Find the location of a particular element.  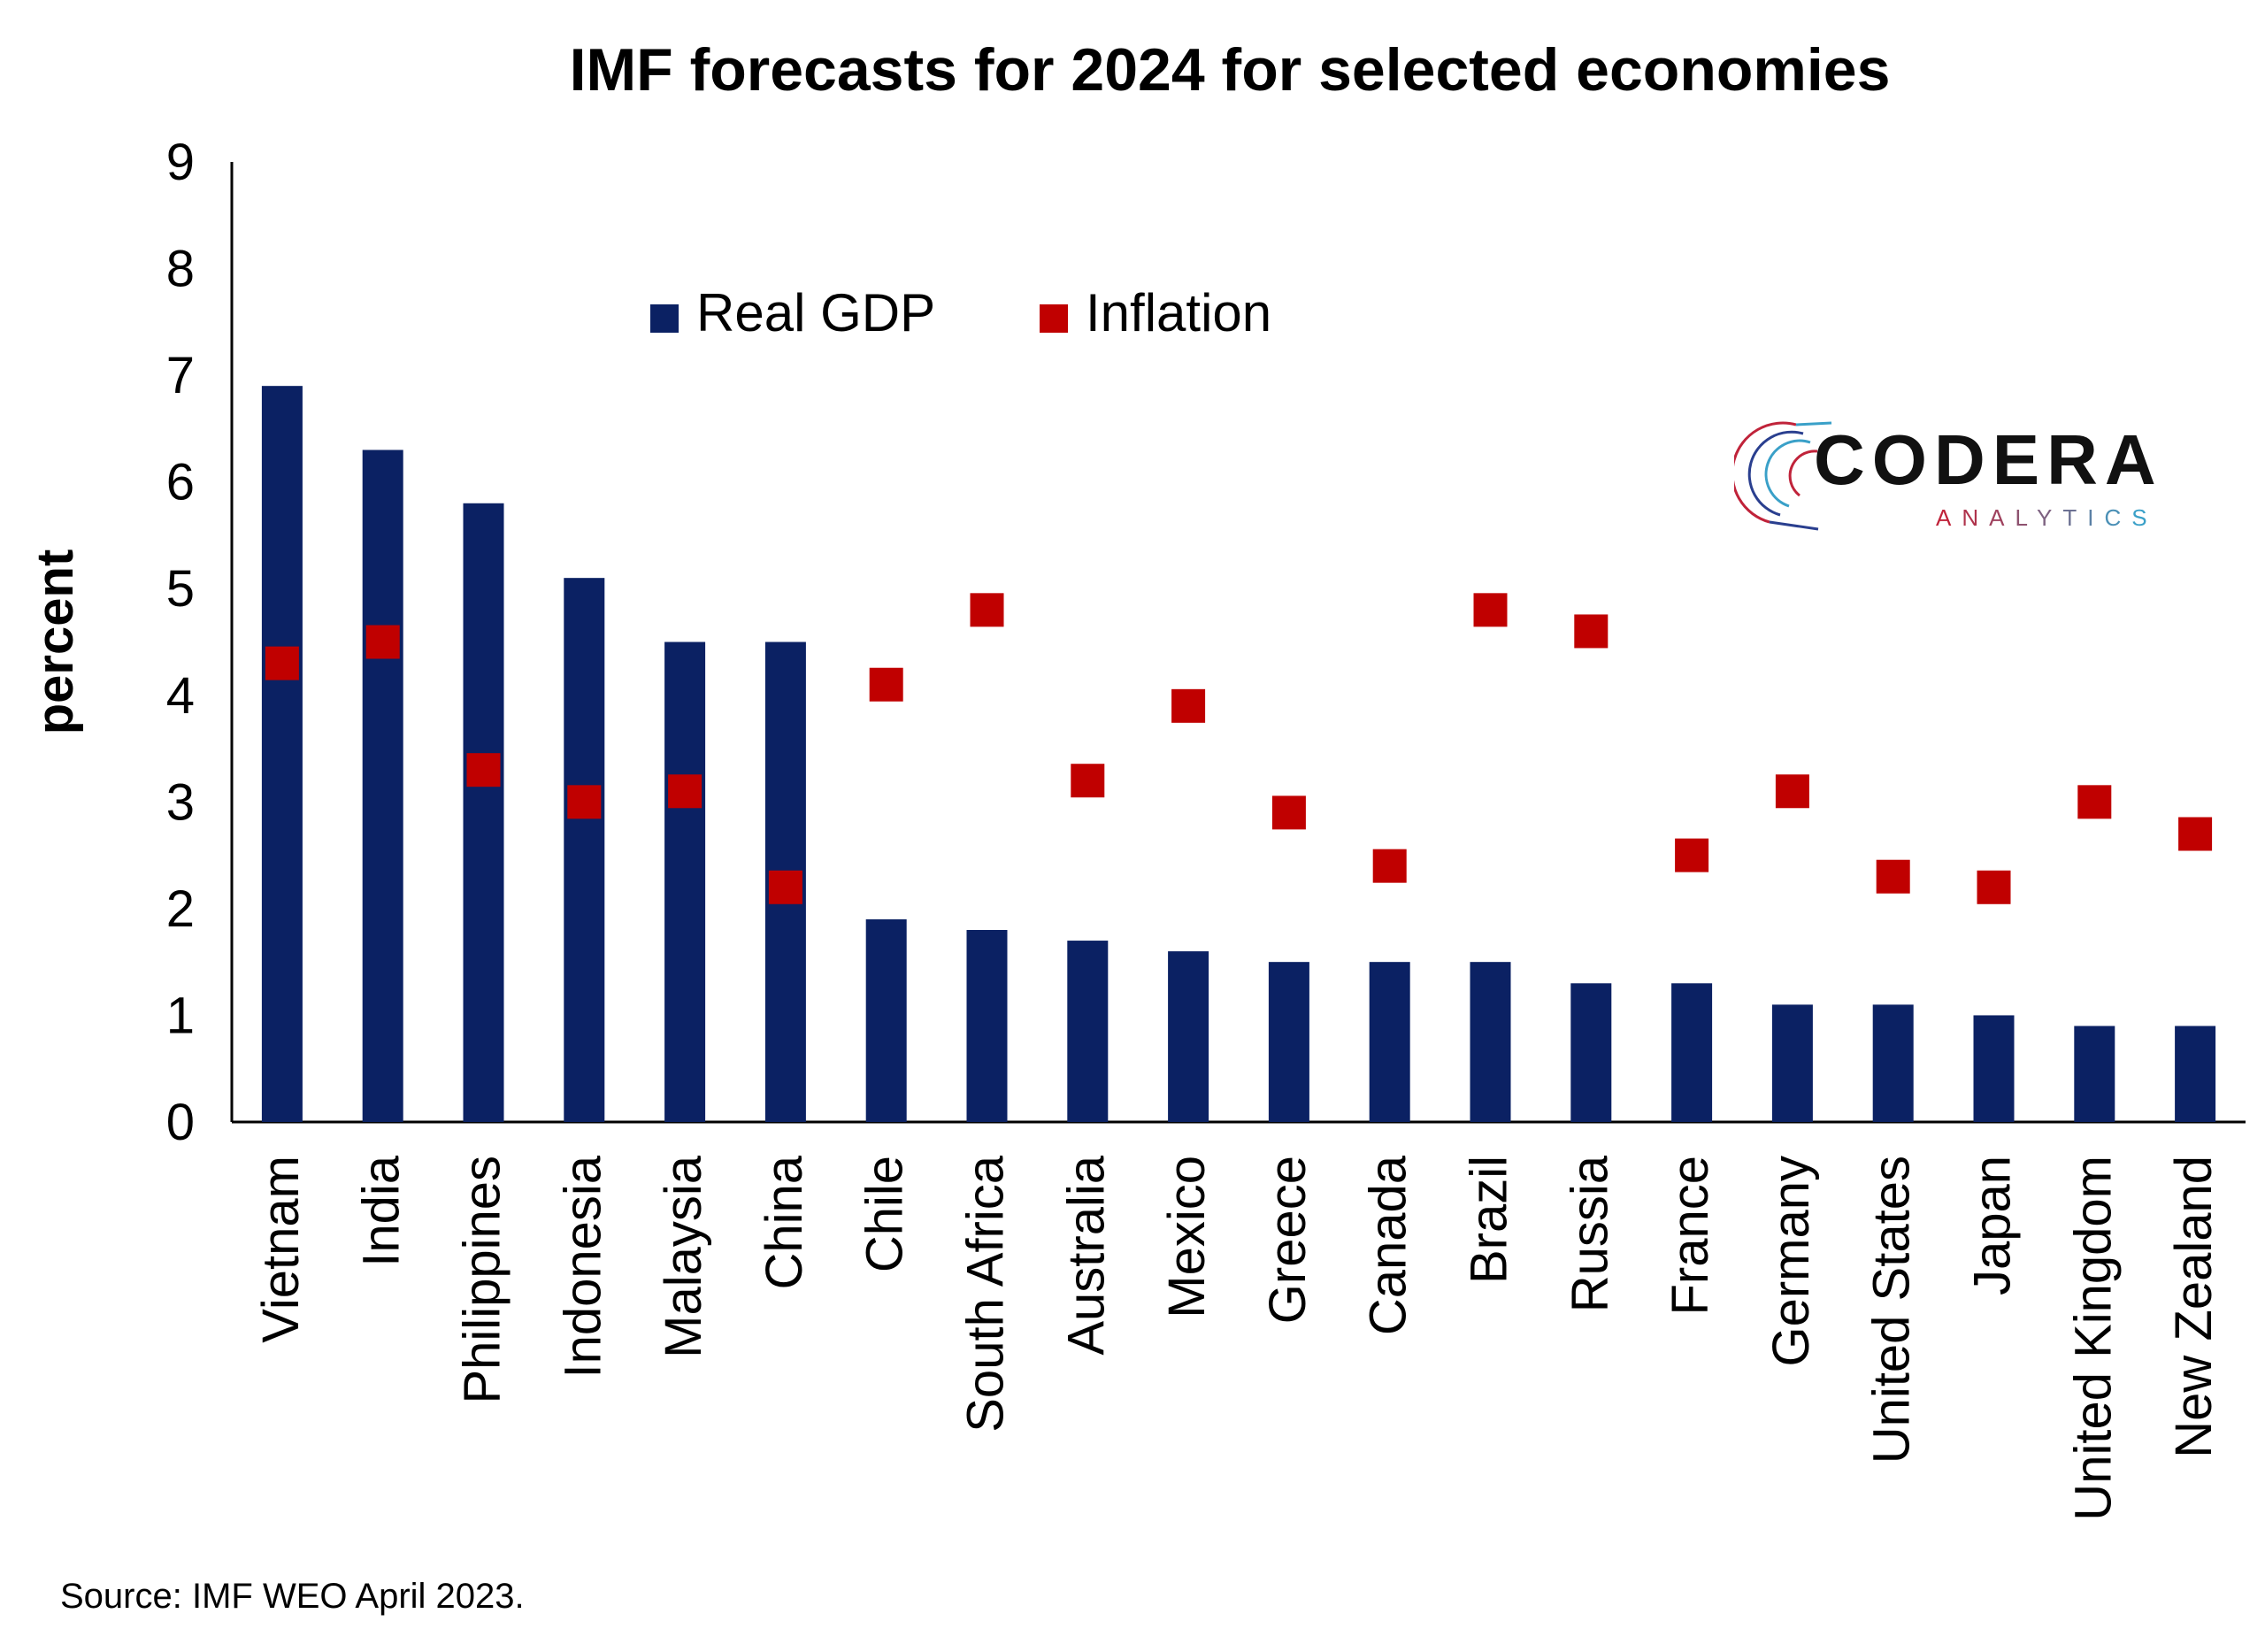

x-tick-label: Chile is located at coordinates (885, 1214).